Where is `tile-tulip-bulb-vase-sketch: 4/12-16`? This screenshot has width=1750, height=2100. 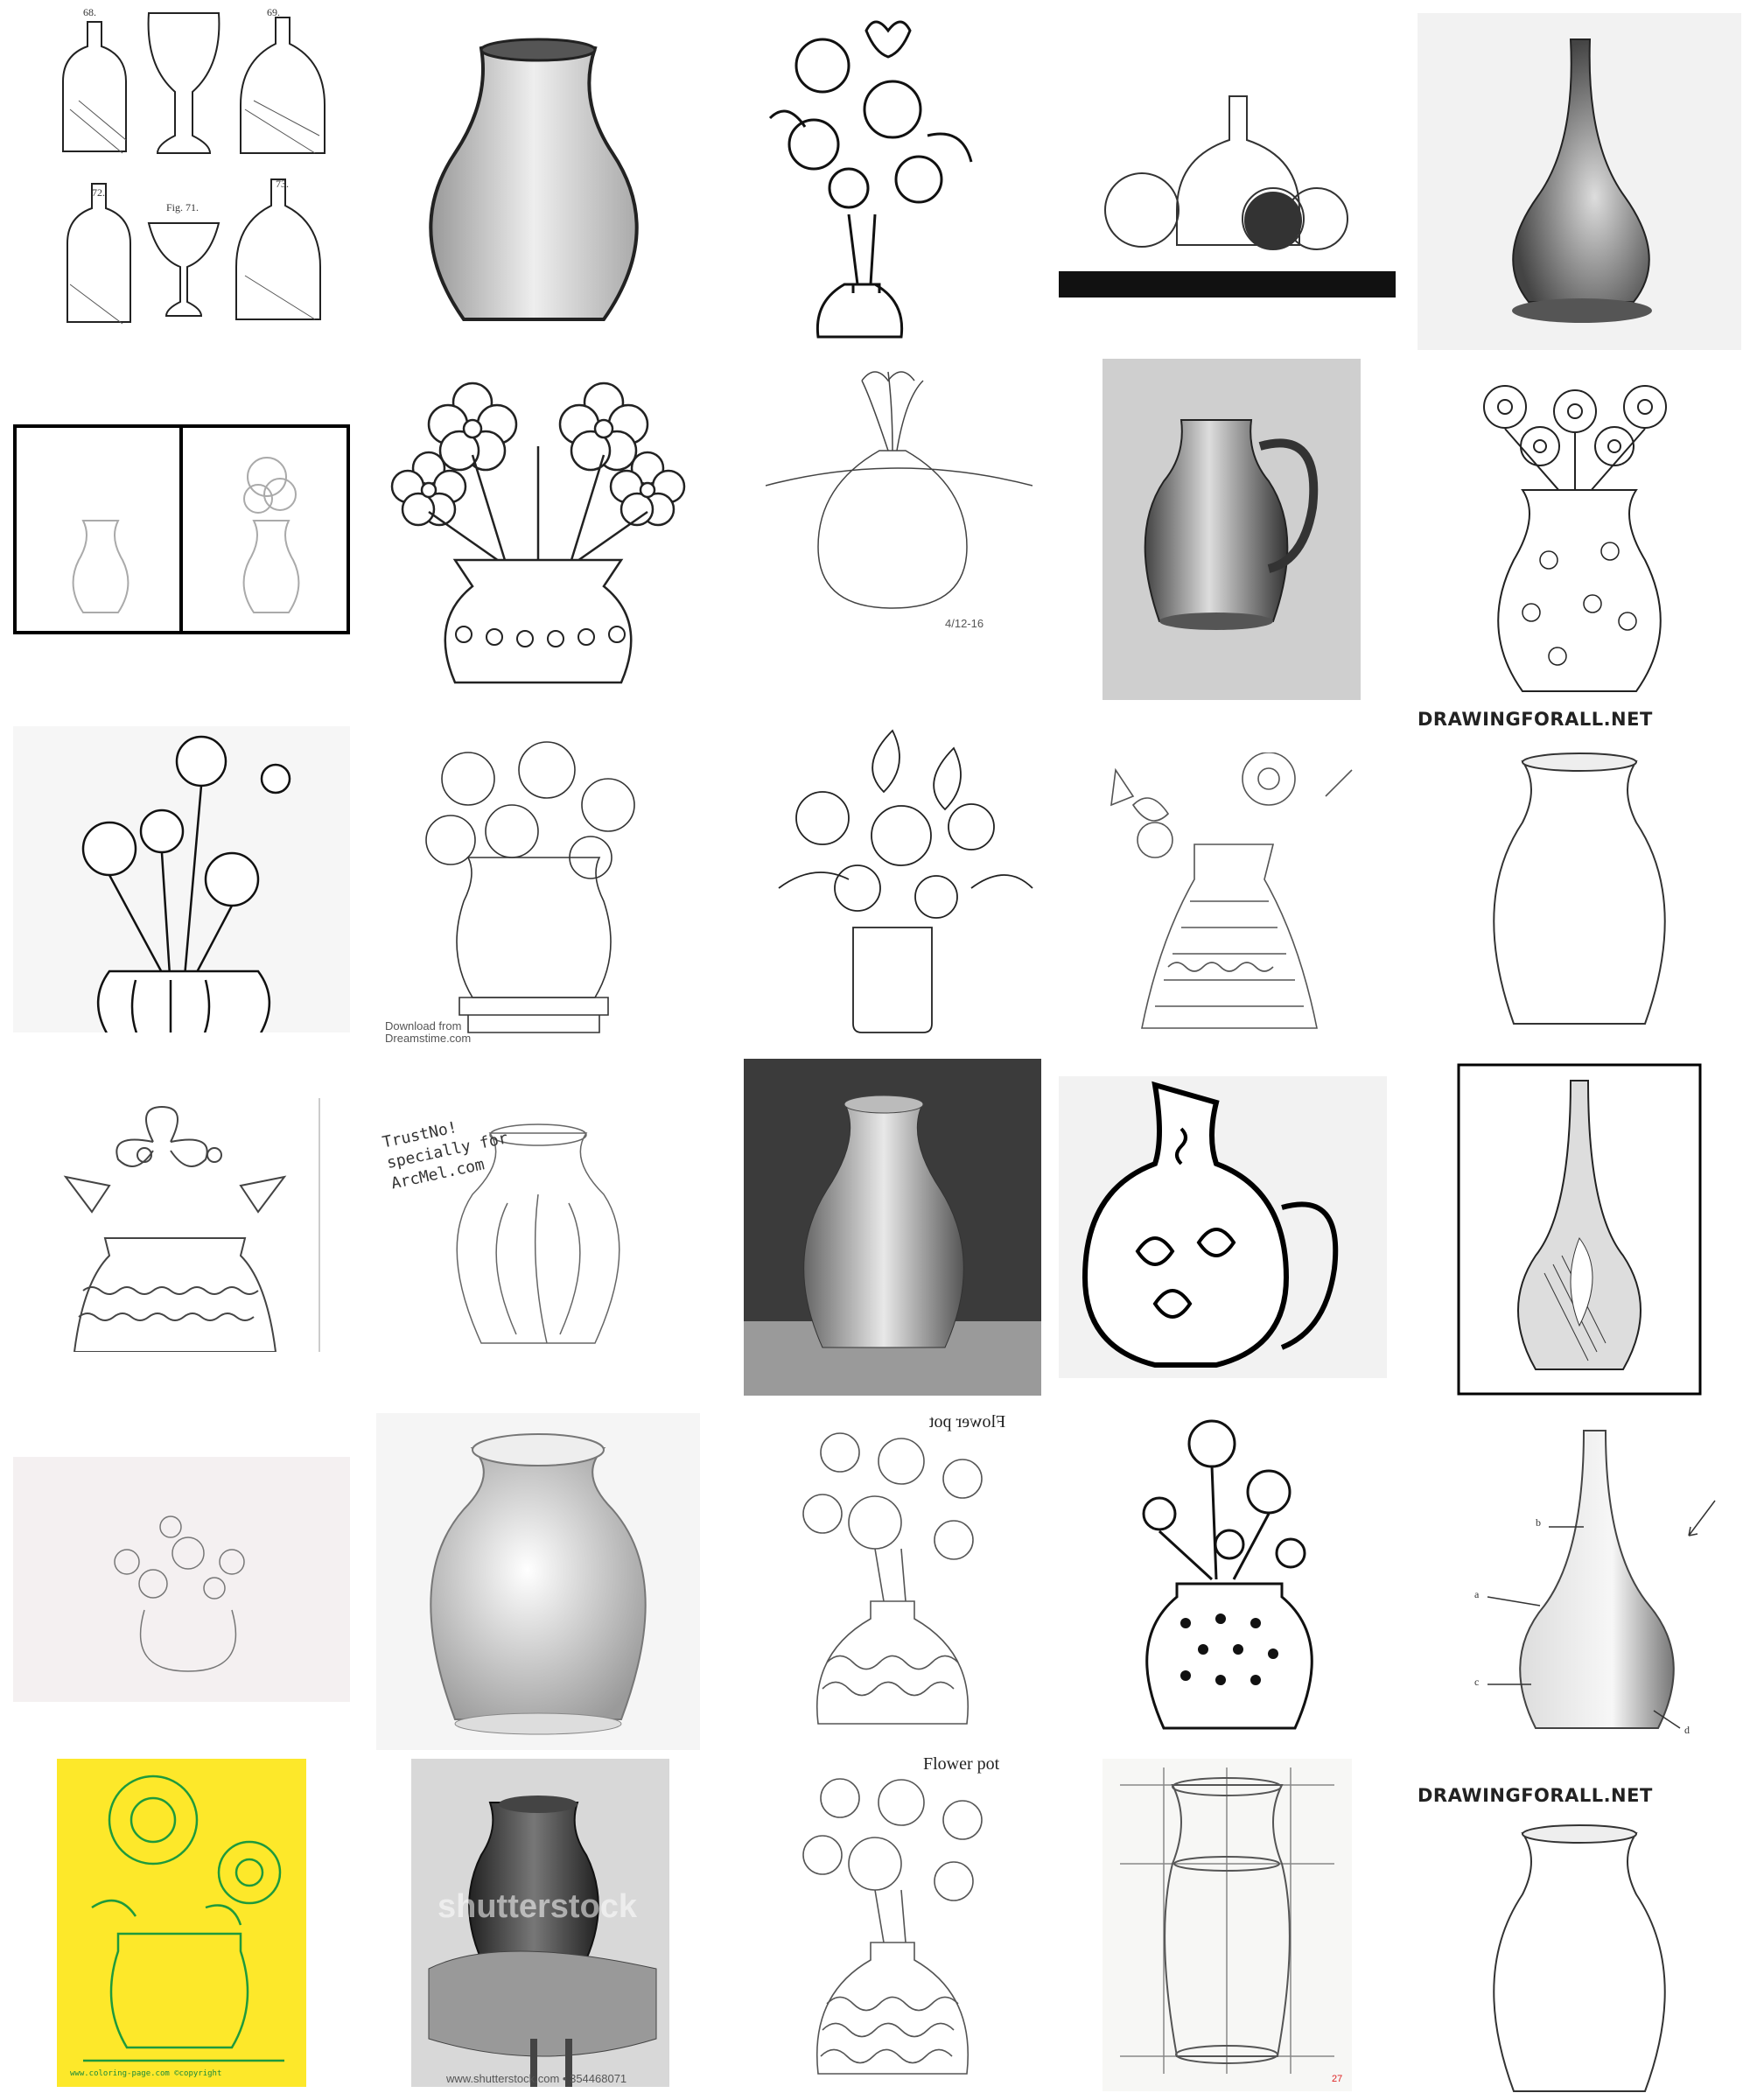
tile-tulip-bulb-vase-sketch: 4/12-16 is located at coordinates (899, 512).